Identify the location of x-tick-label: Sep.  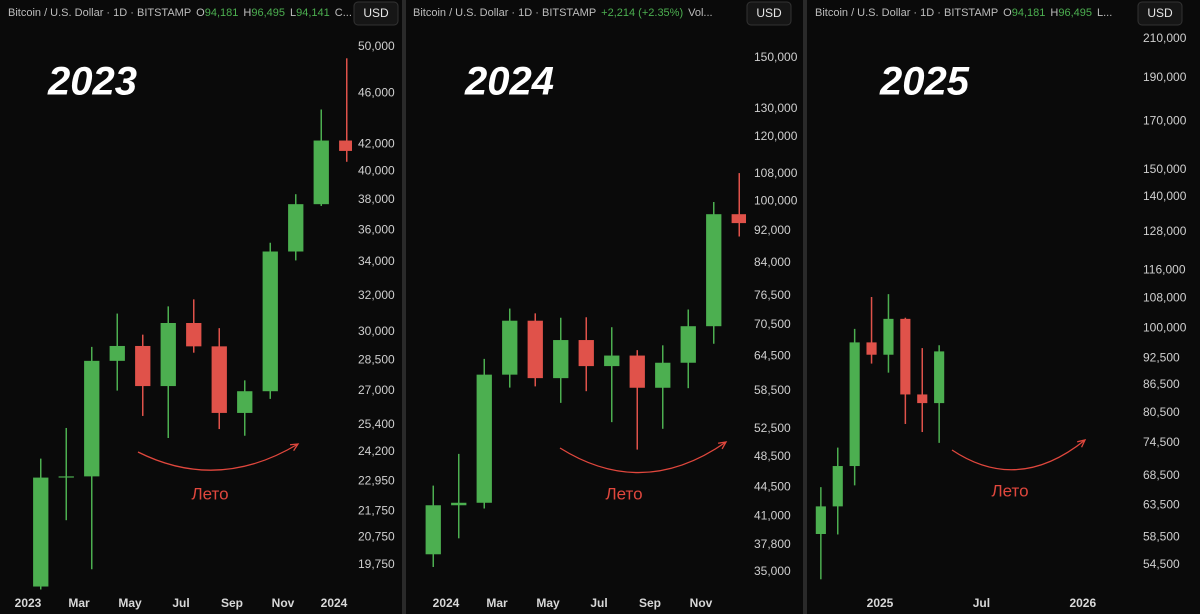
(232, 603).